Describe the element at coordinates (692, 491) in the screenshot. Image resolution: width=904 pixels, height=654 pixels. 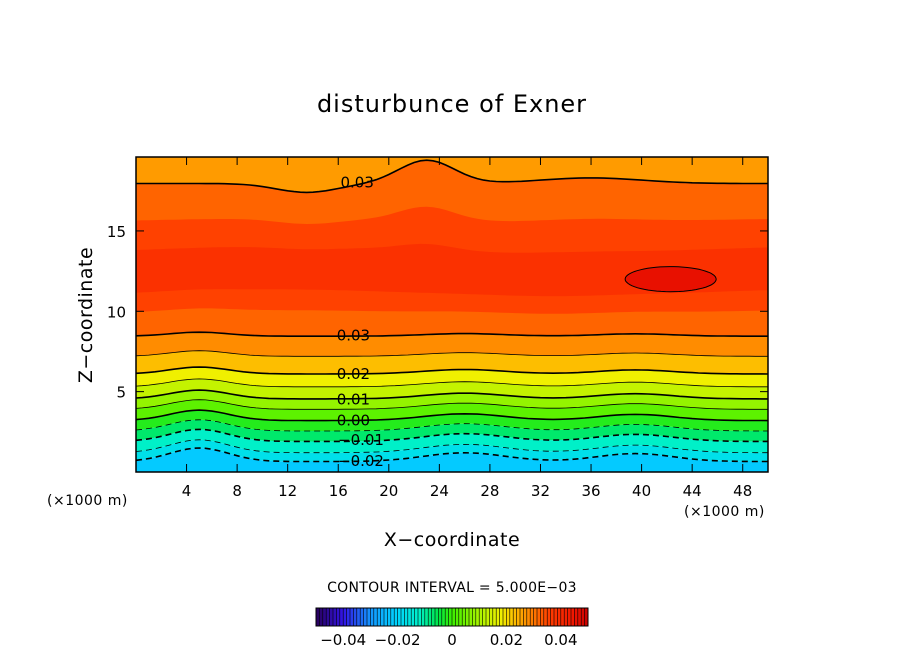
I see `x-tick-label: 44` at that location.